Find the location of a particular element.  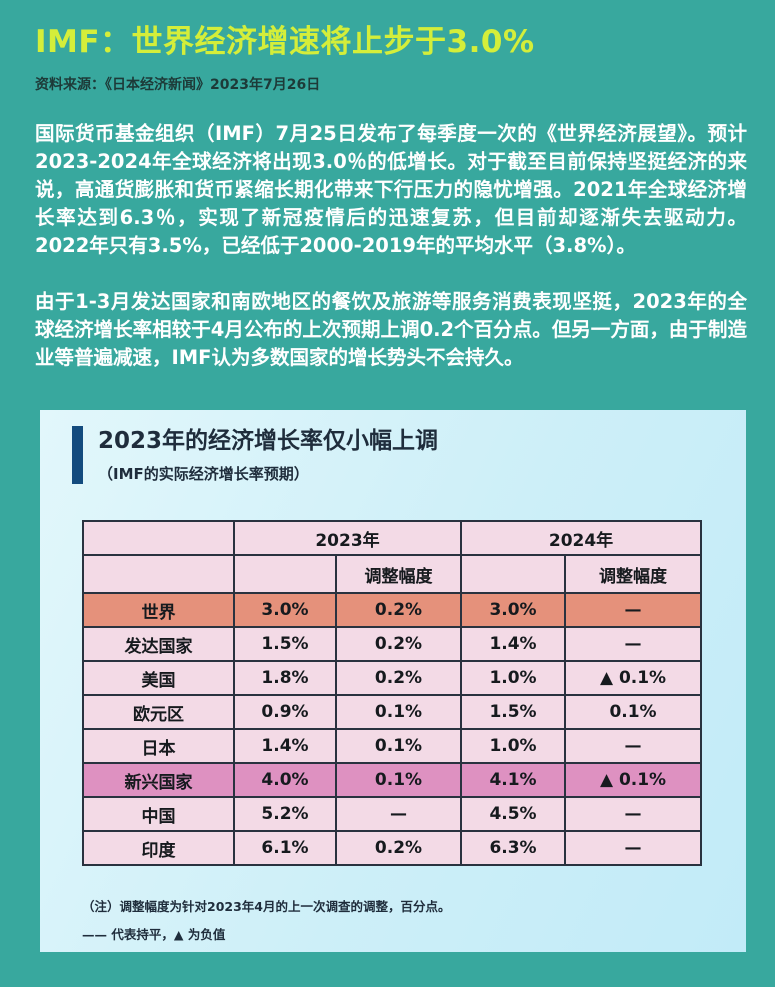

table-row-us: 美国 1.8% 0.2% 1.0% ▲ 0.1% is located at coordinates (392, 678).